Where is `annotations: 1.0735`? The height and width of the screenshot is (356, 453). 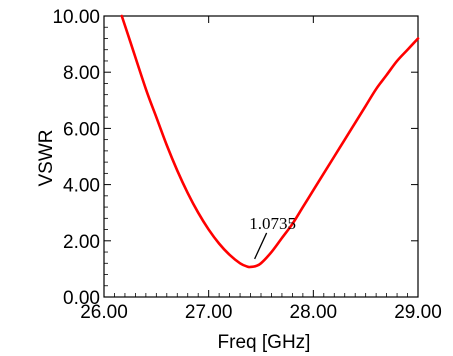 annotations: 1.0735 is located at coordinates (272, 237).